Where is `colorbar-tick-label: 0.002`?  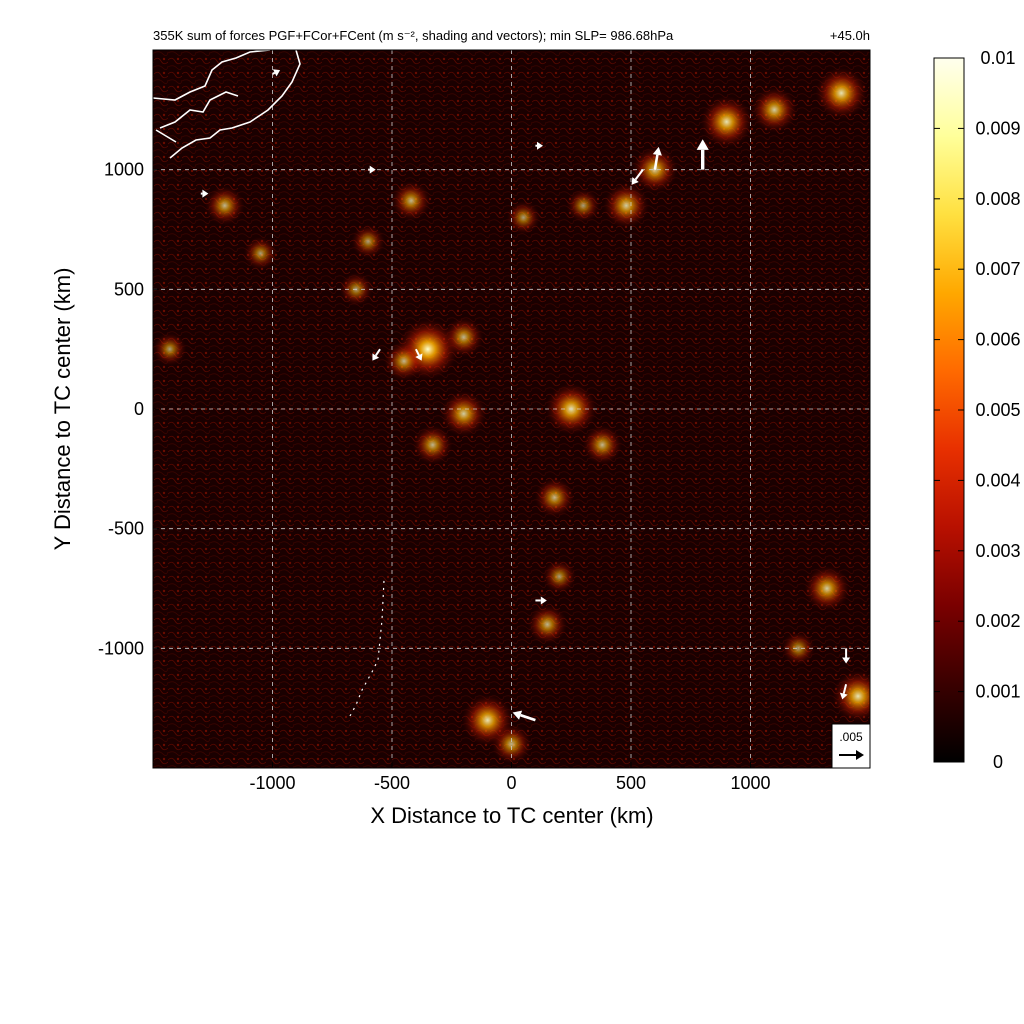
colorbar-tick-label: 0.002 is located at coordinates (997, 621).